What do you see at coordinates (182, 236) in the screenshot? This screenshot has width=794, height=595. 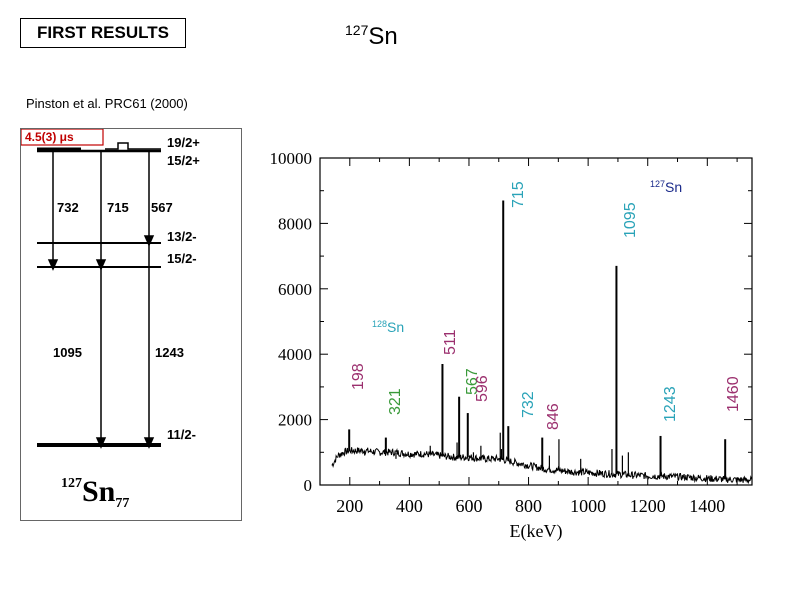 I see `level-label-13-2: 13/2-` at bounding box center [182, 236].